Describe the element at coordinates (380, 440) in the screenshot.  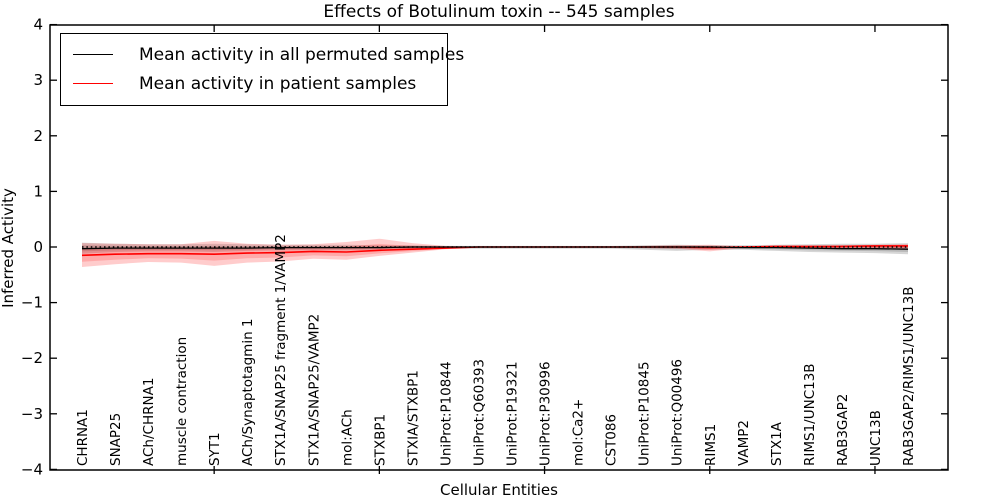
I see `x-category-label: STXBP1` at that location.